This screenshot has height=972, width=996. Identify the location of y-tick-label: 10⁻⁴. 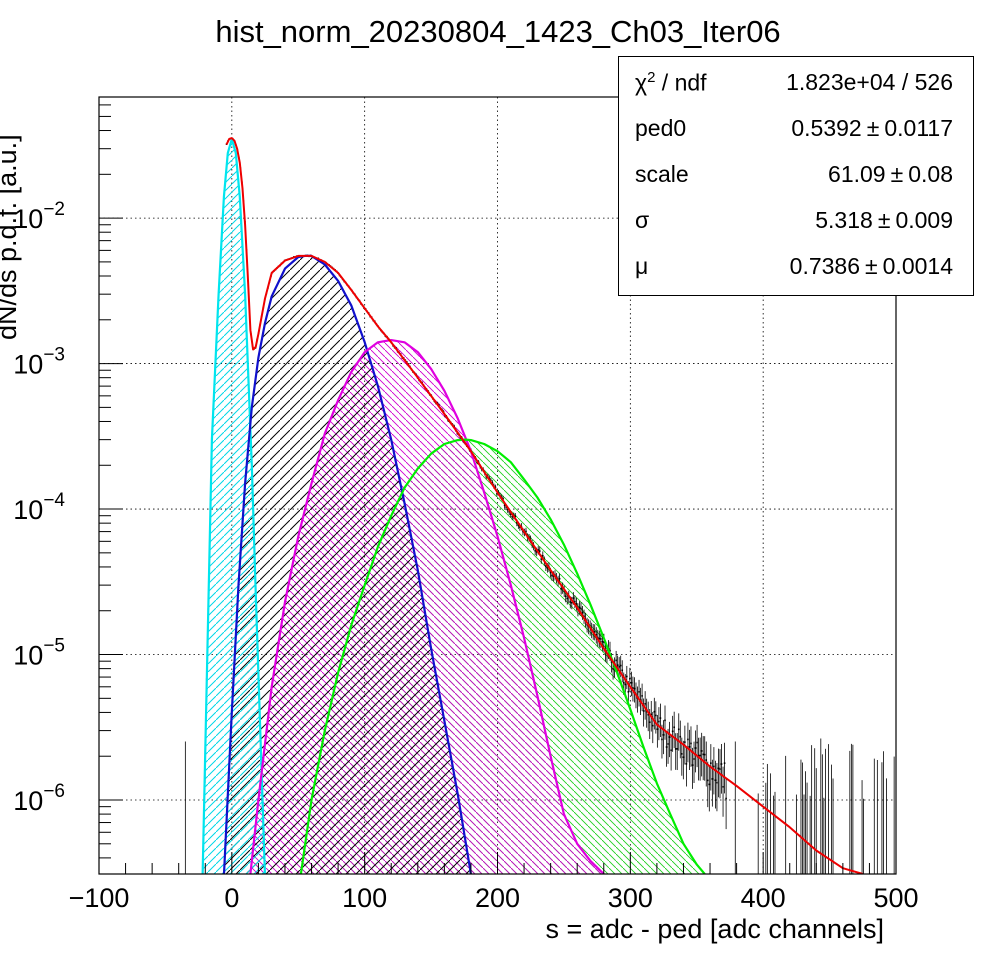
(39, 507).